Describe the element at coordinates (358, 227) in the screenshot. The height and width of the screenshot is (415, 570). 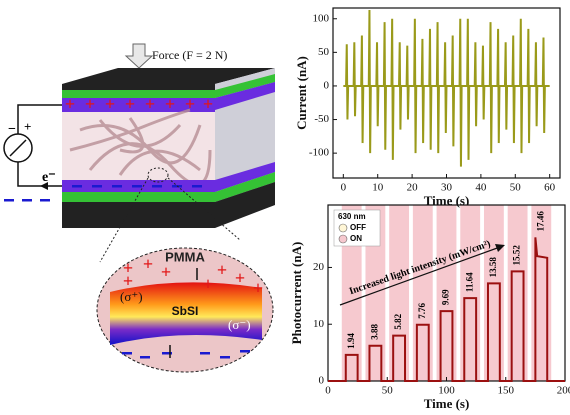
I see `legend-label: OFF` at that location.